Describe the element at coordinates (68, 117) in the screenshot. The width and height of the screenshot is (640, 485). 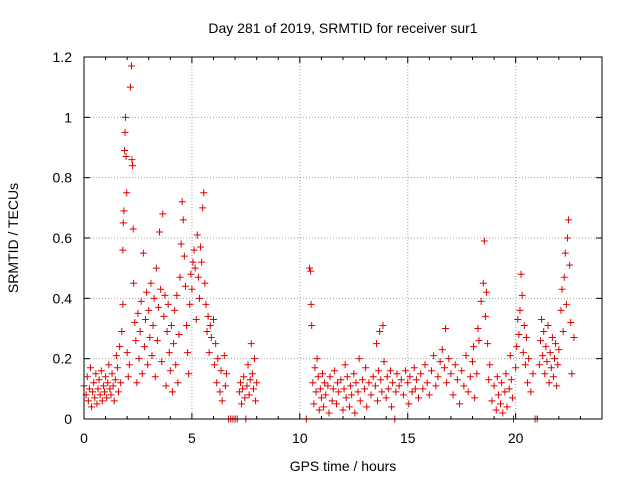
I see `y-tick-label: 1` at that location.